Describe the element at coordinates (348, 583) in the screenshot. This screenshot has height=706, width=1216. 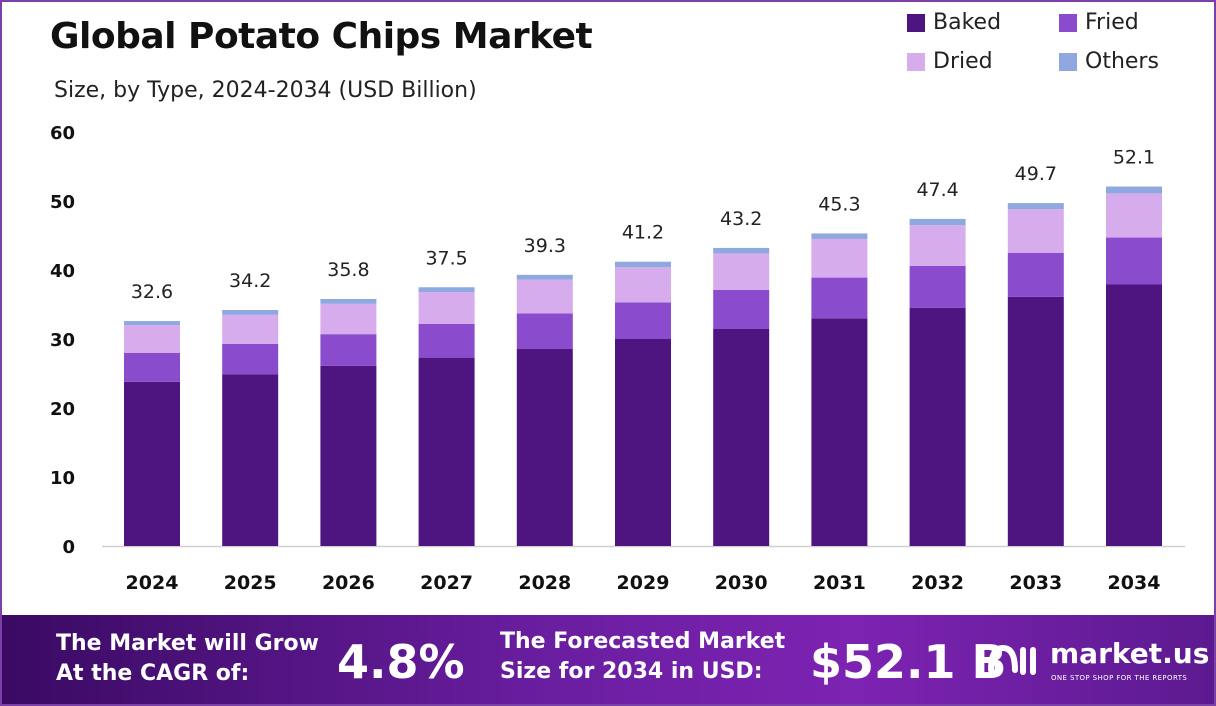
I see `x-tick-label: 2026` at that location.